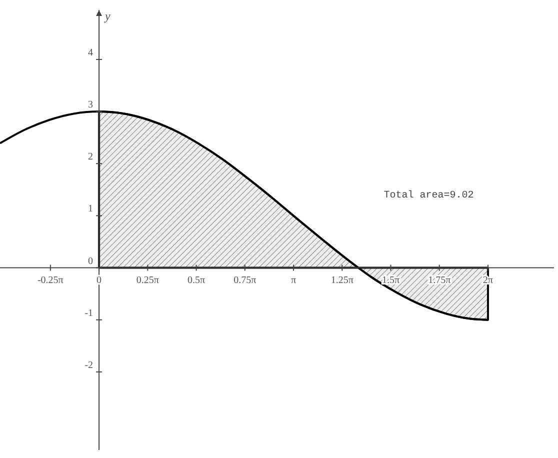  Describe the element at coordinates (89, 365) in the screenshot. I see `y-tick-label: -2` at that location.